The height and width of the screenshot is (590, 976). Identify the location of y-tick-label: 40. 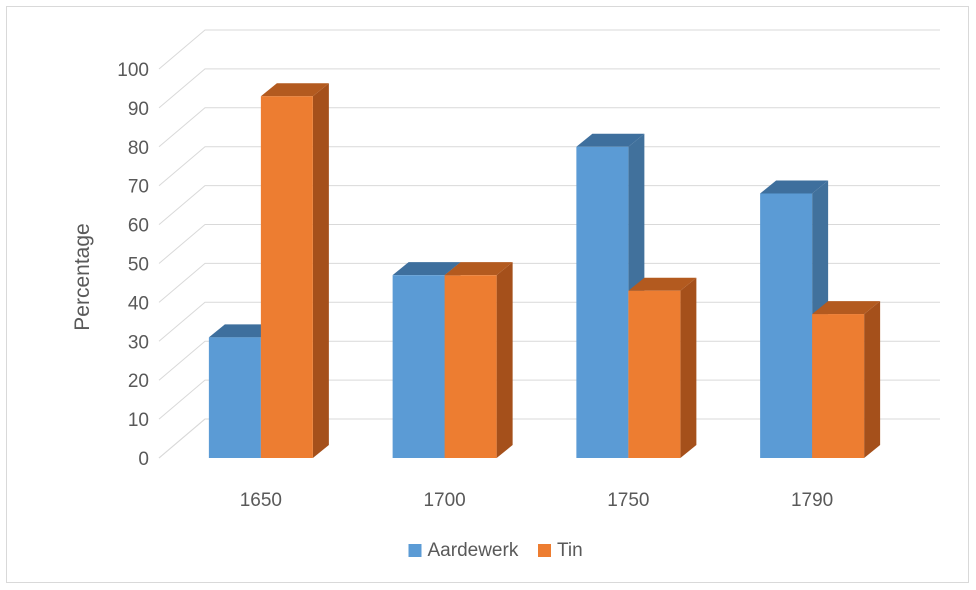
(138, 303).